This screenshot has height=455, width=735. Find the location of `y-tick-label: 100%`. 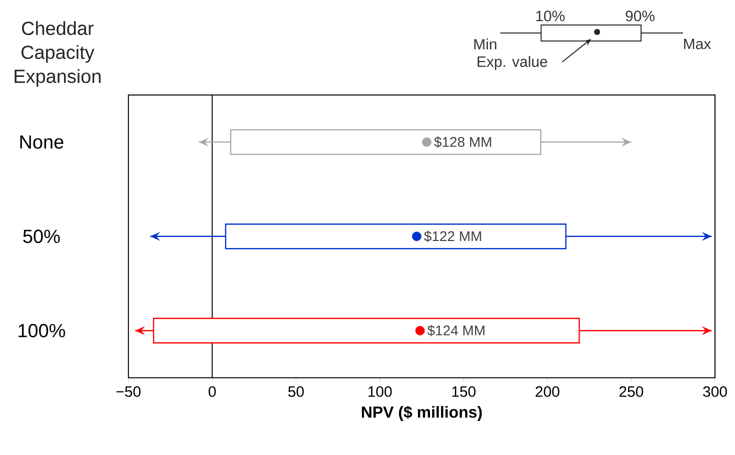

y-tick-label: 100% is located at coordinates (42, 331).